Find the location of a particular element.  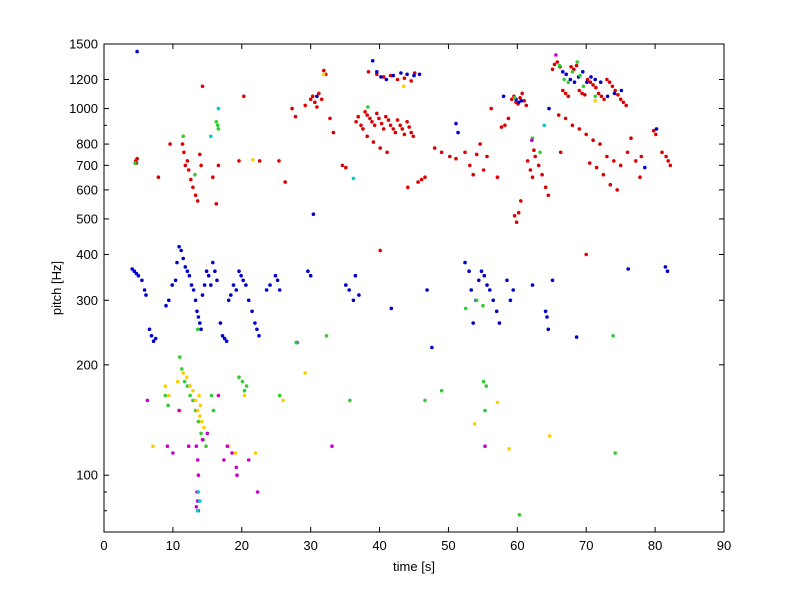

y-tick-label: 1000 is located at coordinates (83, 108).